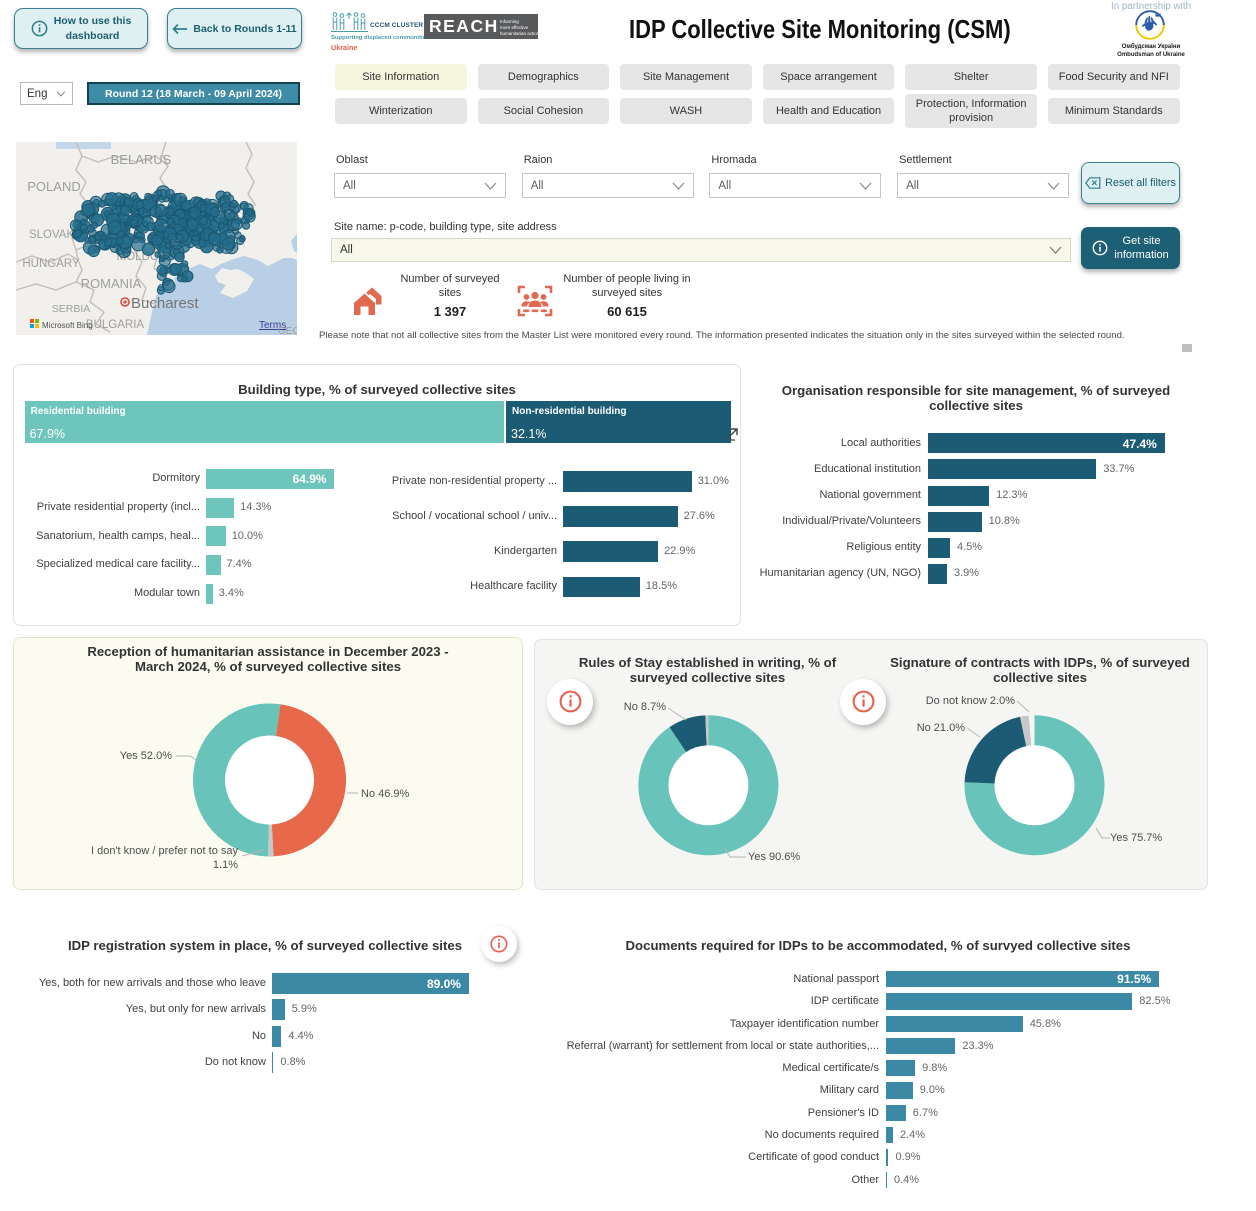 The height and width of the screenshot is (1211, 1256). I want to click on svg-text: BELARUS, so click(141, 159).